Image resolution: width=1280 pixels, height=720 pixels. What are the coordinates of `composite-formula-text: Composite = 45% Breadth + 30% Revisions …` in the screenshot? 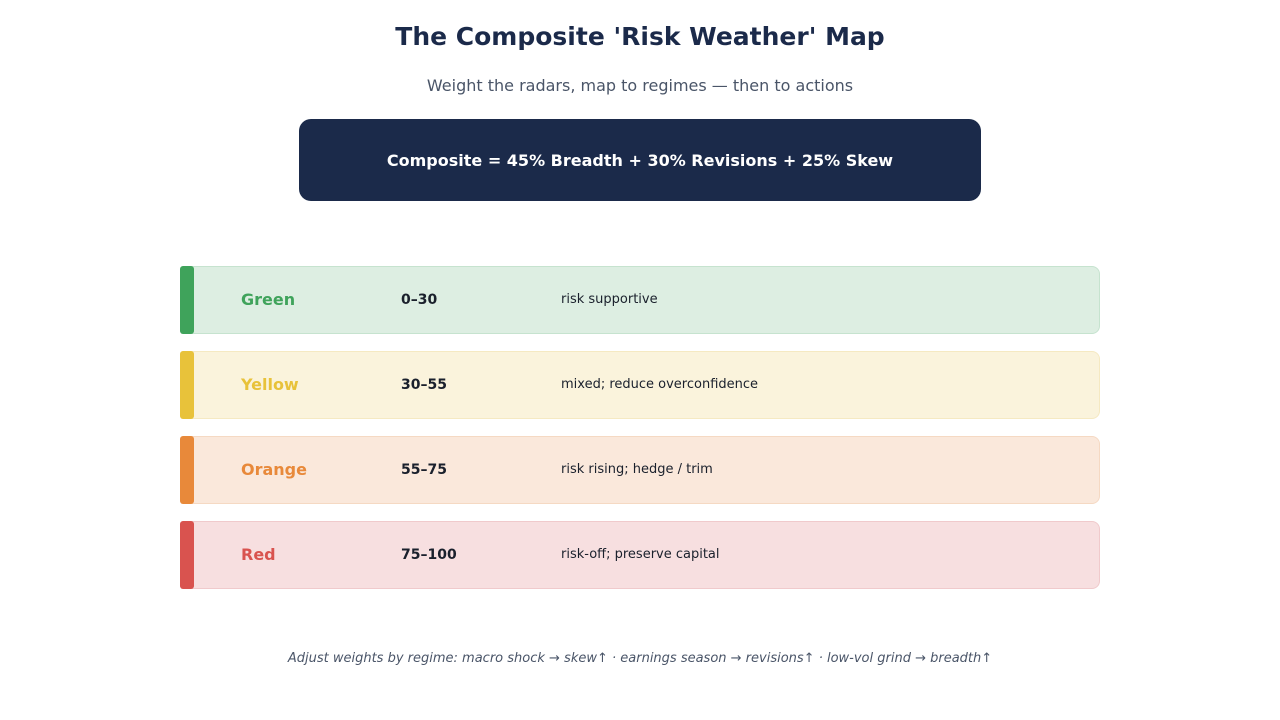 It's located at (640, 160).